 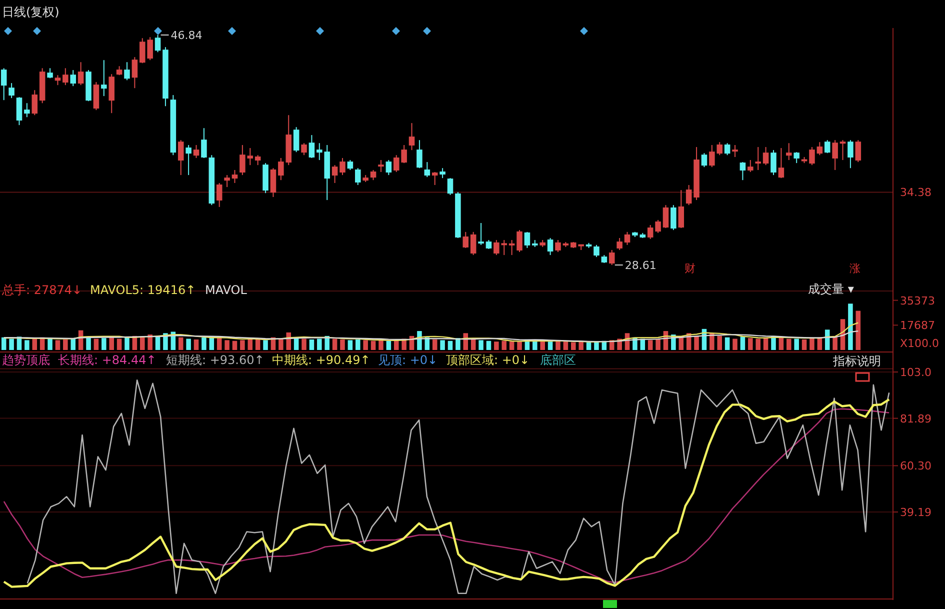 What do you see at coordinates (488, 360) in the screenshot?
I see `text: 顶部区域: +0↓` at bounding box center [488, 360].